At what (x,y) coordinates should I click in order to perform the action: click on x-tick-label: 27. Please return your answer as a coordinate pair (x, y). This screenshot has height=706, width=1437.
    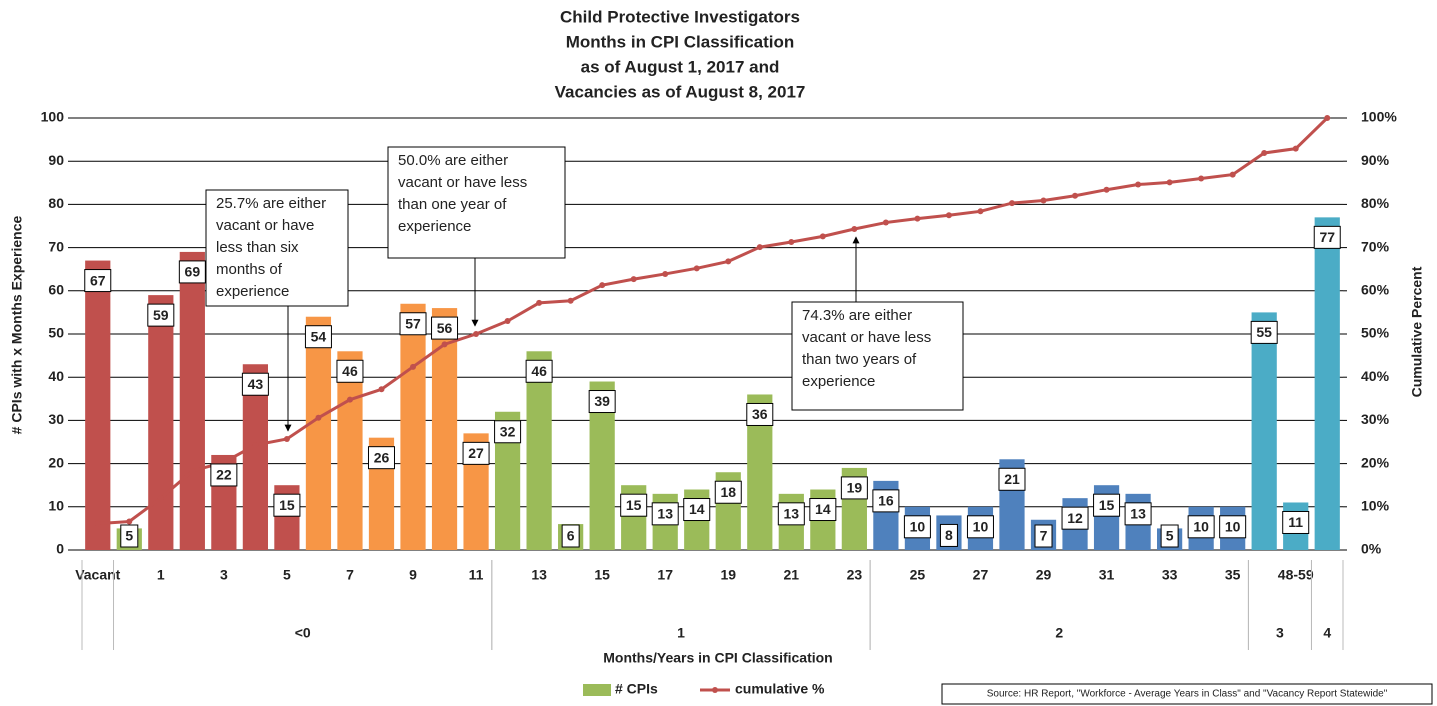
    Looking at the image, I should click on (981, 575).